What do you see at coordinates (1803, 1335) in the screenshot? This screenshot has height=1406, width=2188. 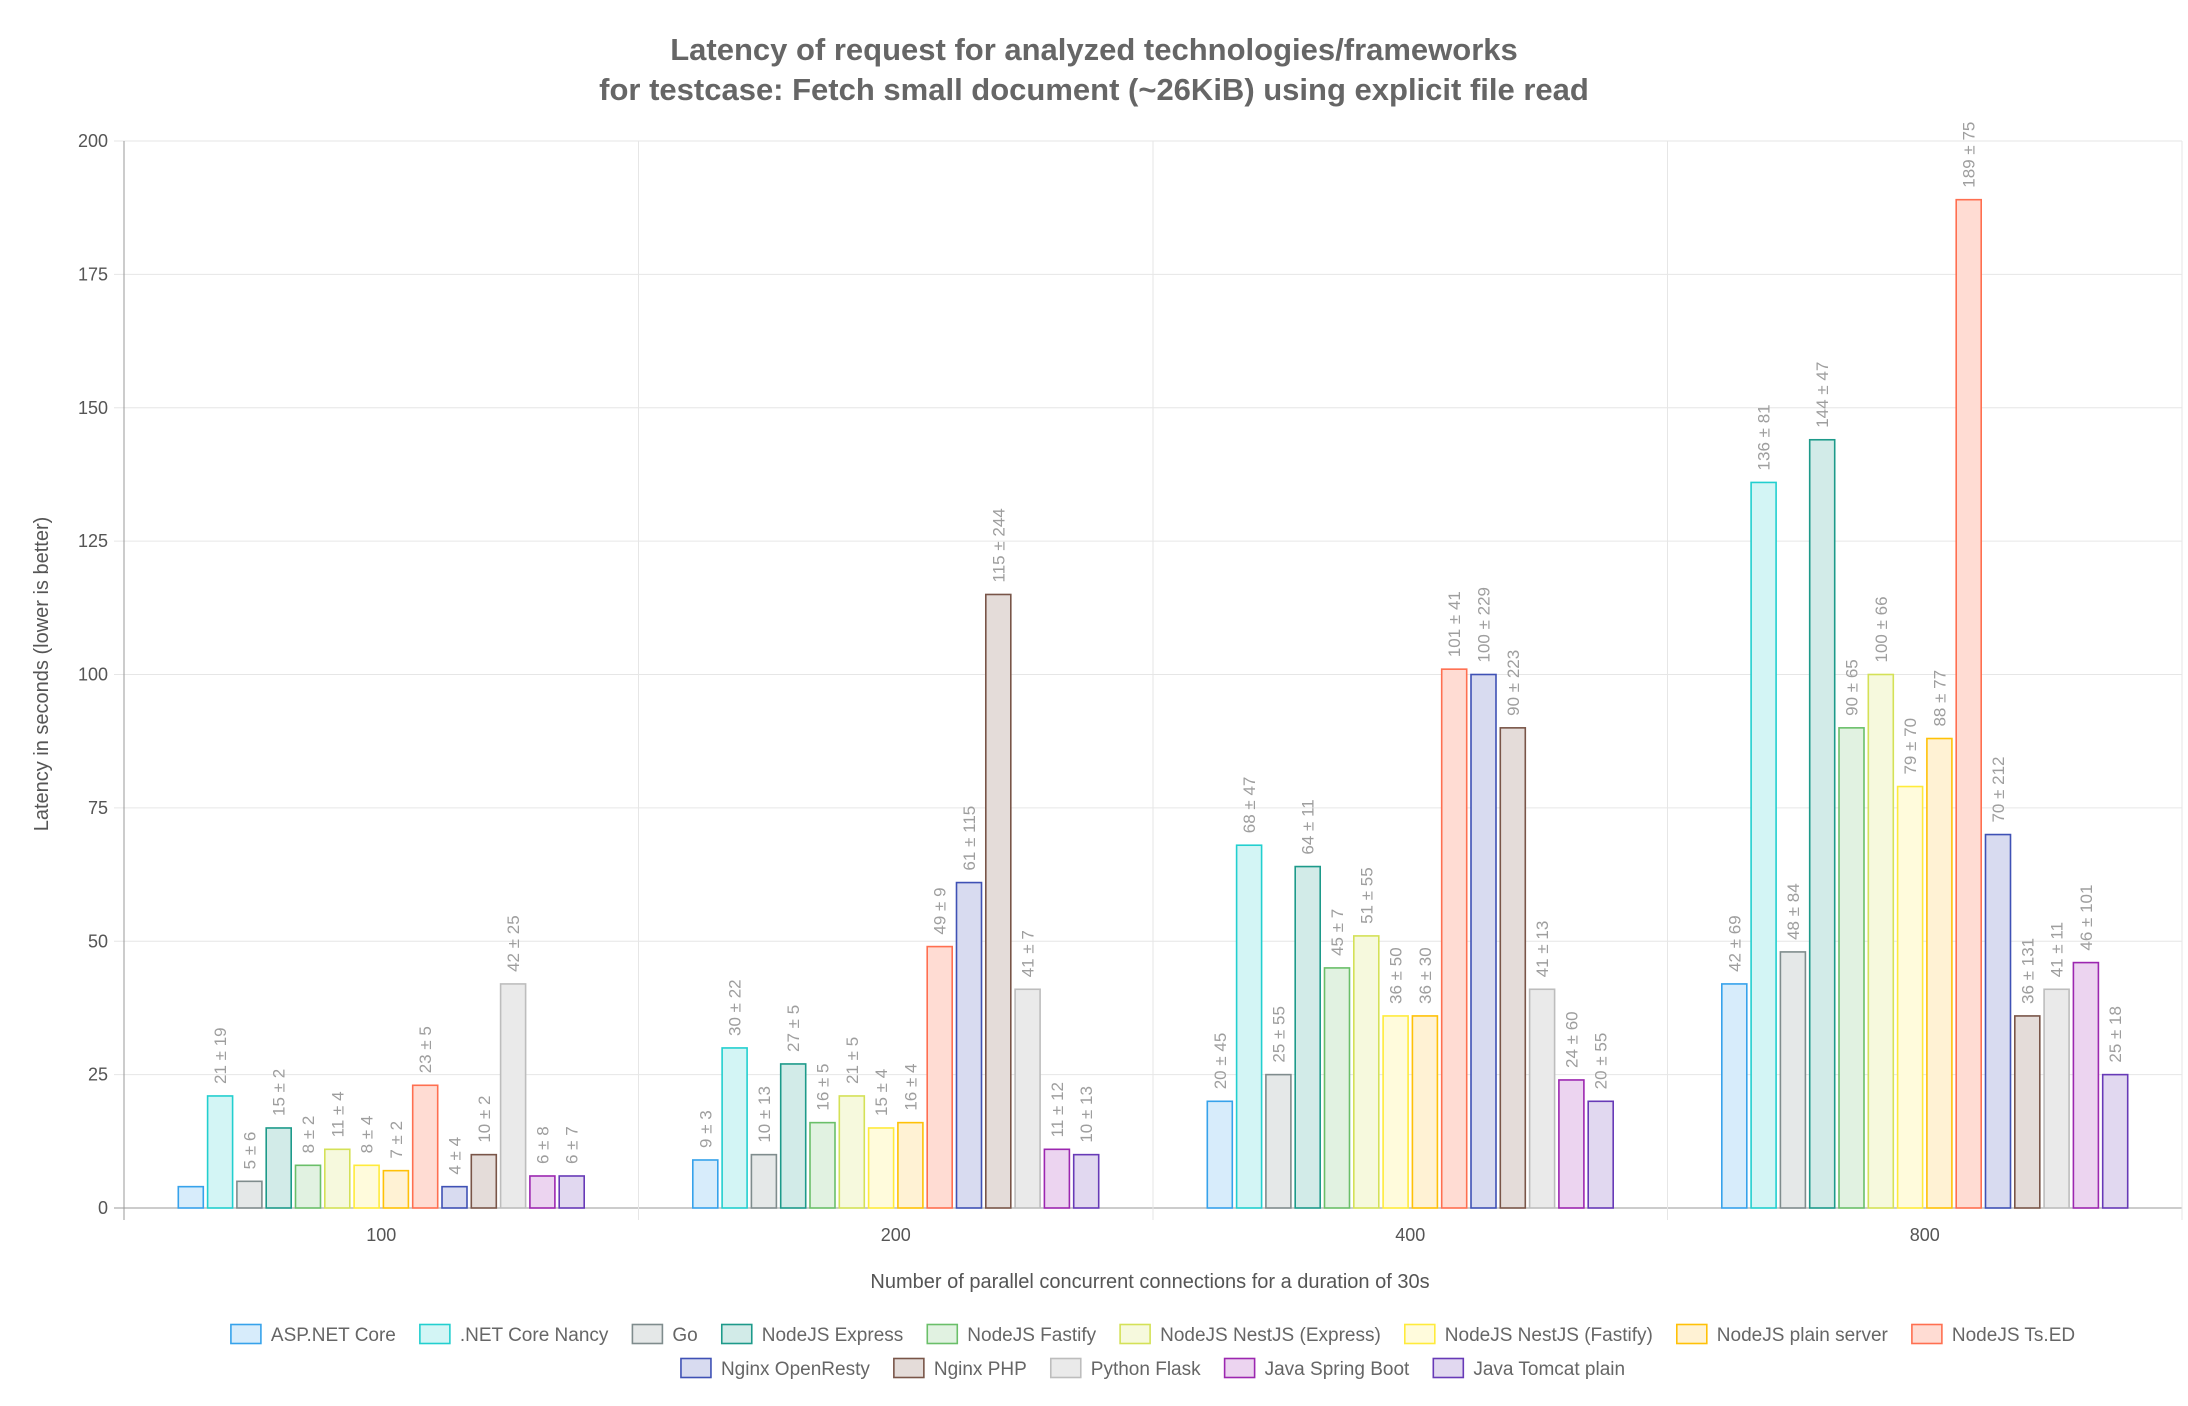 I see `legend-label: NodeJS plain server` at bounding box center [1803, 1335].